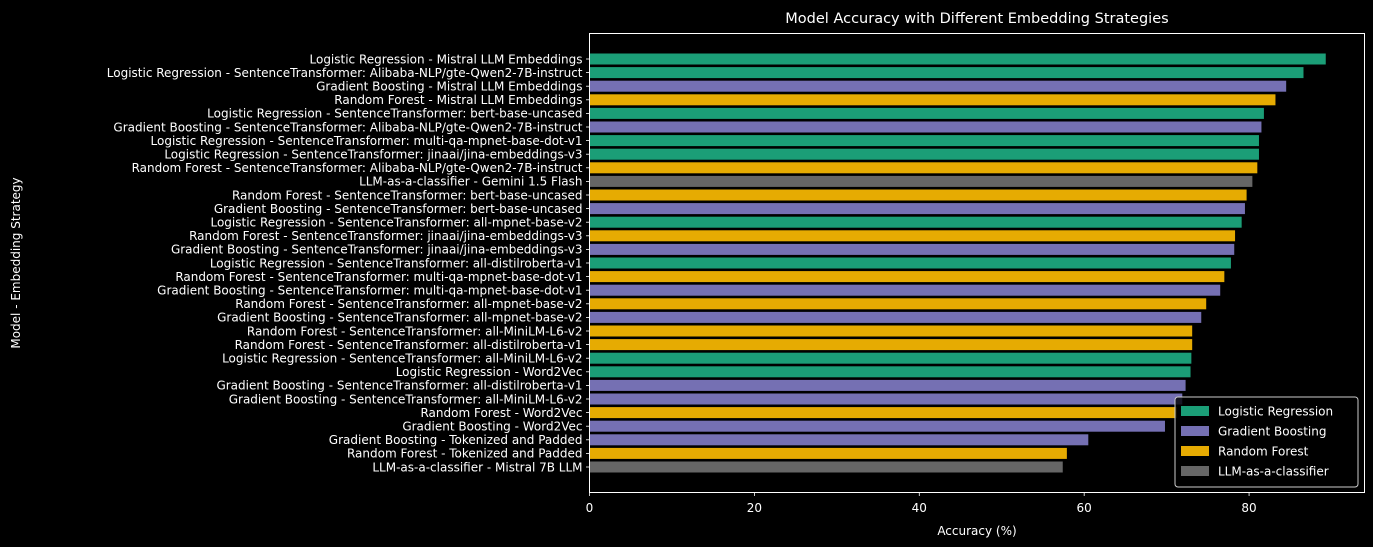  What do you see at coordinates (456, 440) in the screenshot?
I see `category-label: Gradient Boosting - Tokenized and Padded` at bounding box center [456, 440].